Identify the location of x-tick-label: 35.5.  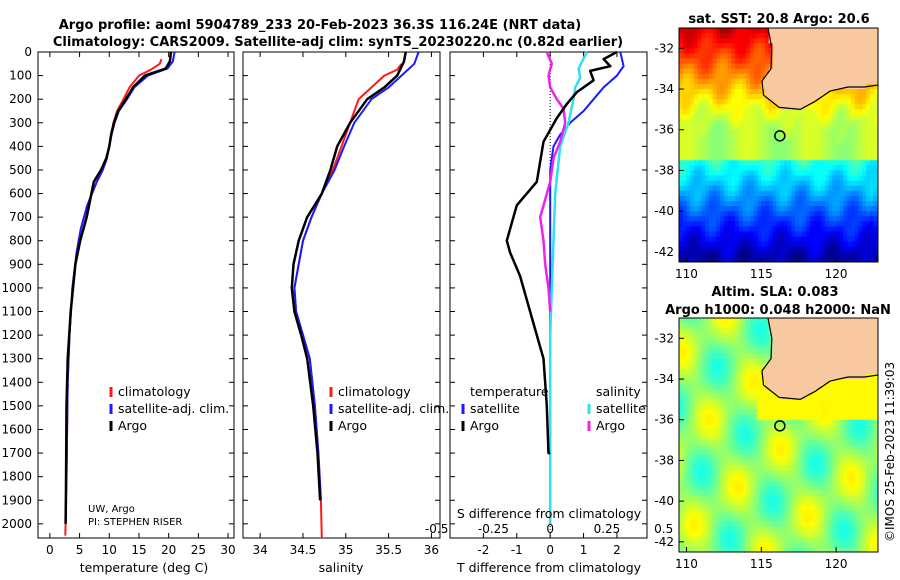
(388, 550).